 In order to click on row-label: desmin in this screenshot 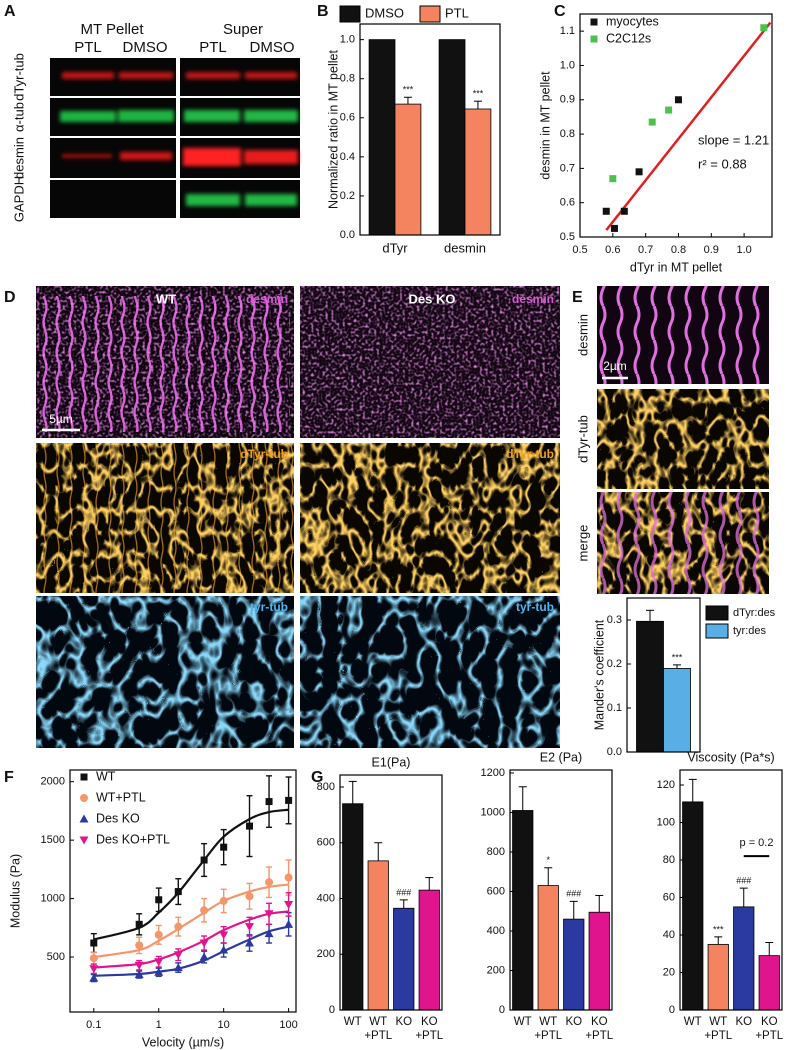, I will do `click(18, 158)`.